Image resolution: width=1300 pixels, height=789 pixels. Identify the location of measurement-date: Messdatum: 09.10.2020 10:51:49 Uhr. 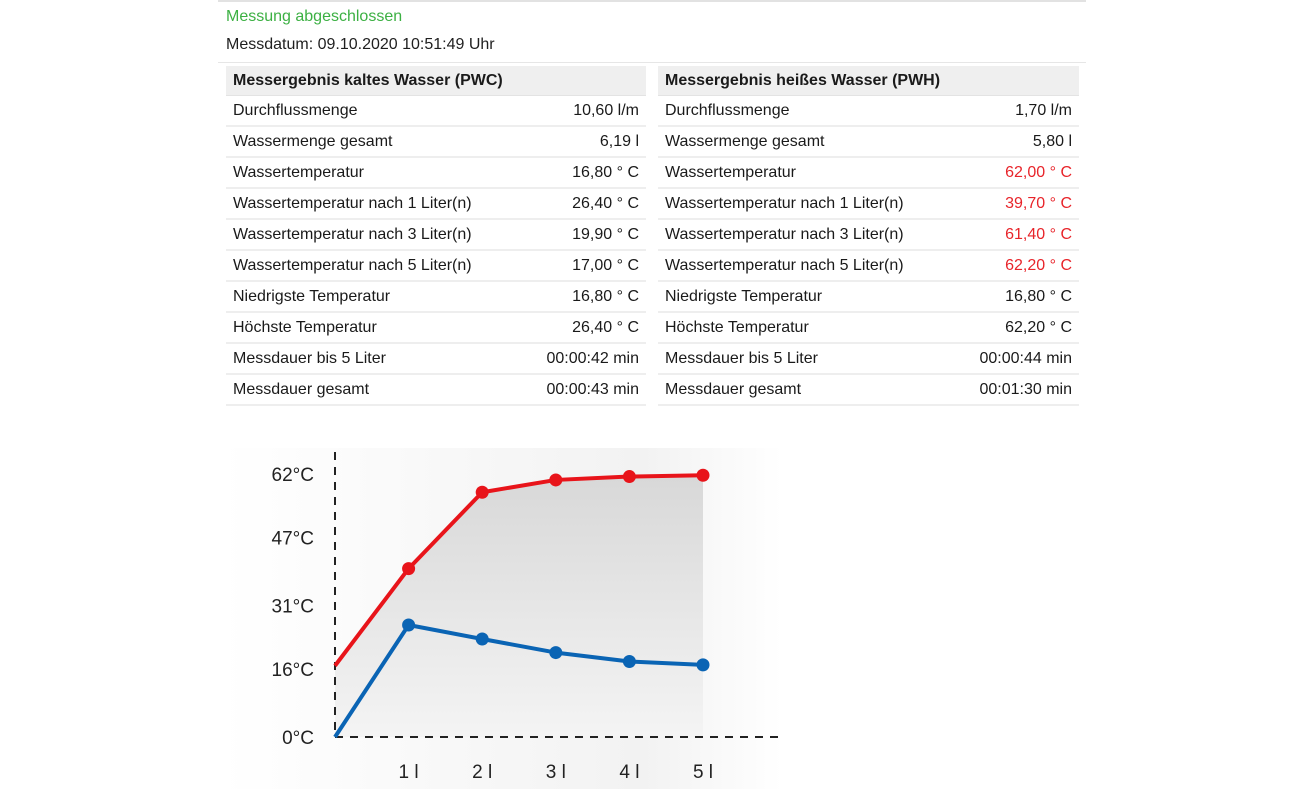
(360, 44).